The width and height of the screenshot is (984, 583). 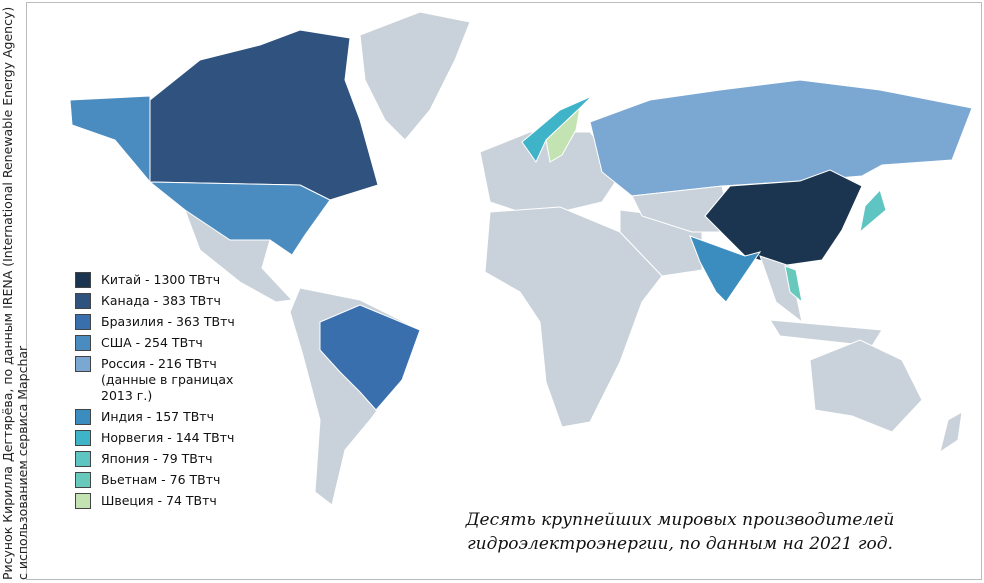 What do you see at coordinates (680, 520) in the screenshot?
I see `caption-line: Десять крупнейших мировых производителей` at bounding box center [680, 520].